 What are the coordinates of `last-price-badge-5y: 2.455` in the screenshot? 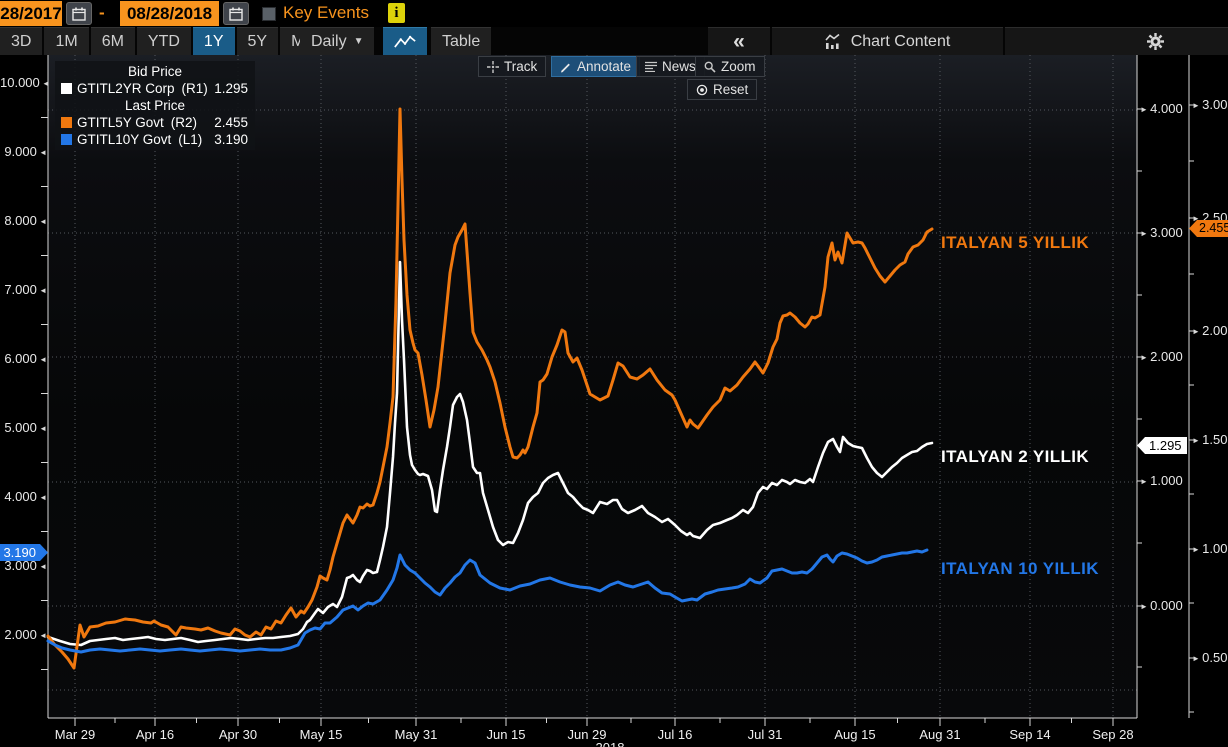 It's located at (1208, 228).